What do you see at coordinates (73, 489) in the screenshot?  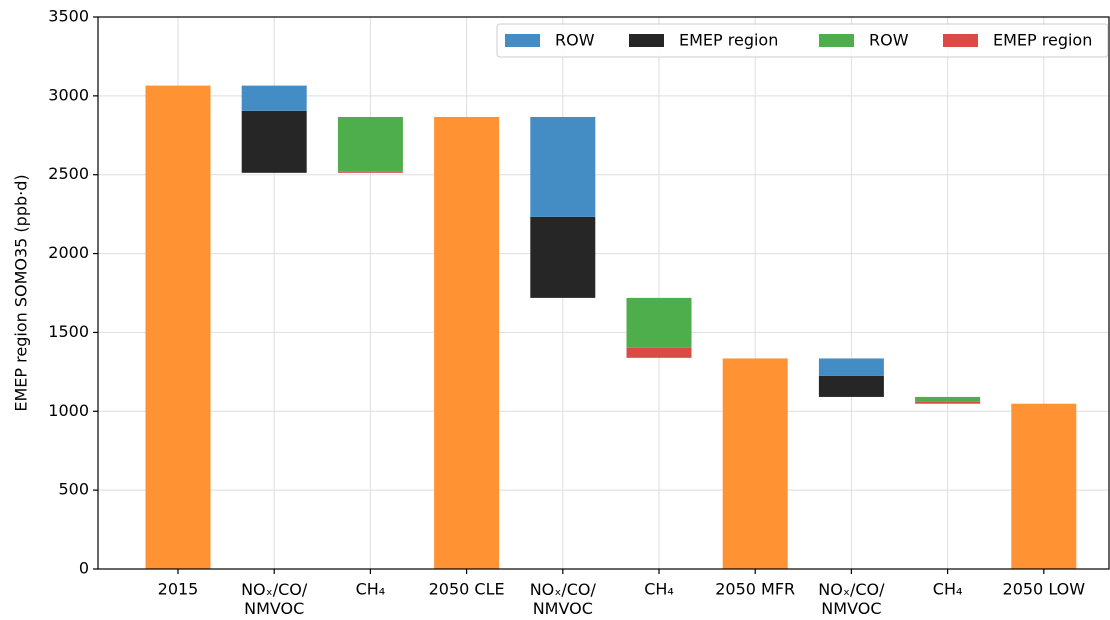 I see `y-tick-label: 500` at bounding box center [73, 489].